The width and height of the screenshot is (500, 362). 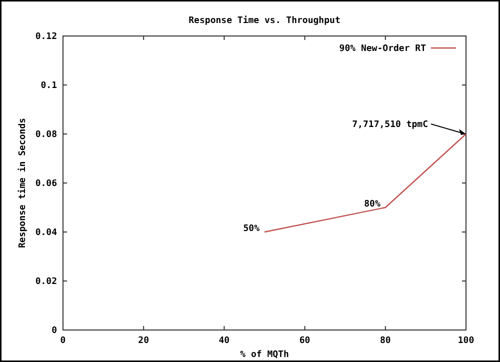 What do you see at coordinates (46, 37) in the screenshot?
I see `y-tick-label: 0.12` at bounding box center [46, 37].